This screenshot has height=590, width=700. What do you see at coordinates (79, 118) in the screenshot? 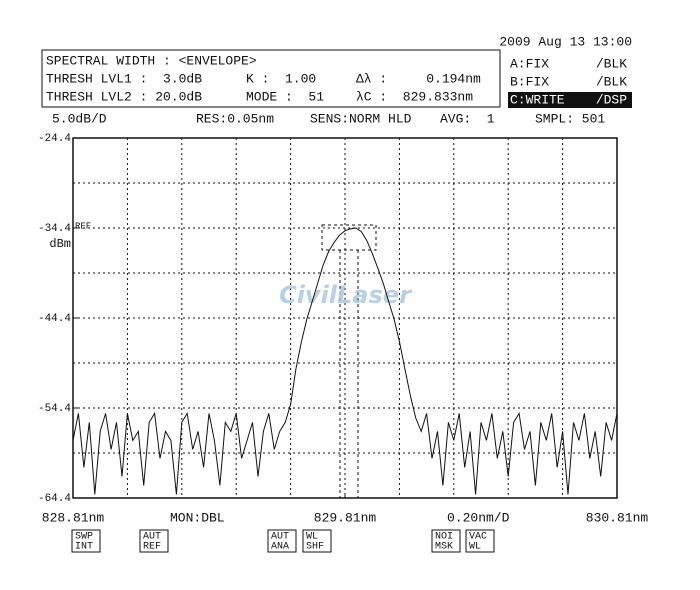
I see `condition: 5.0dB/D` at bounding box center [79, 118].